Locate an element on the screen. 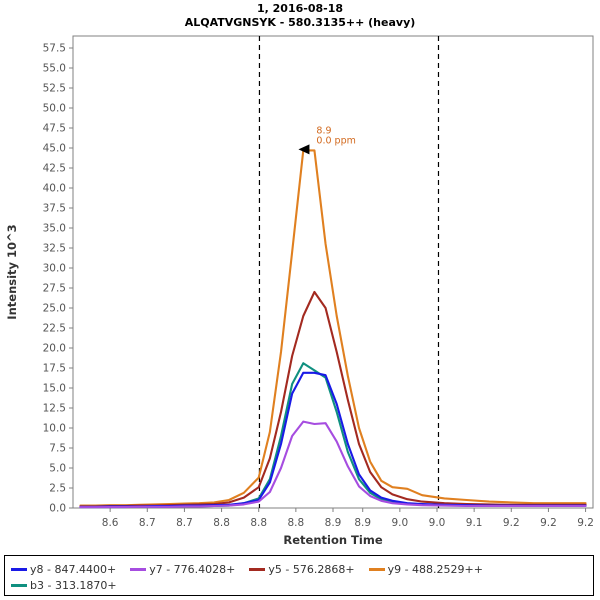 The height and width of the screenshot is (600, 600). legend-label: y9 - 488.2529++ is located at coordinates (435, 569).